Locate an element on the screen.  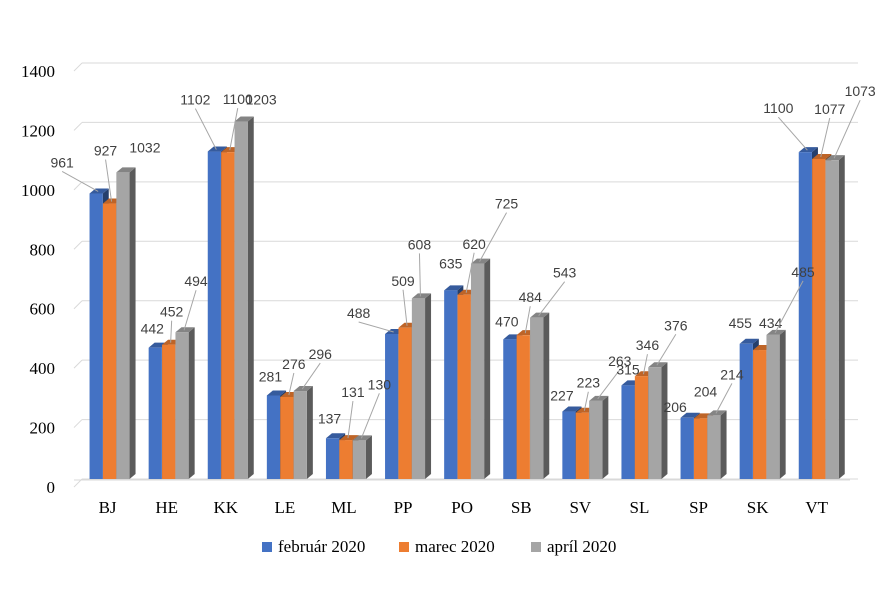
data-label: 281 is located at coordinates (271, 377).